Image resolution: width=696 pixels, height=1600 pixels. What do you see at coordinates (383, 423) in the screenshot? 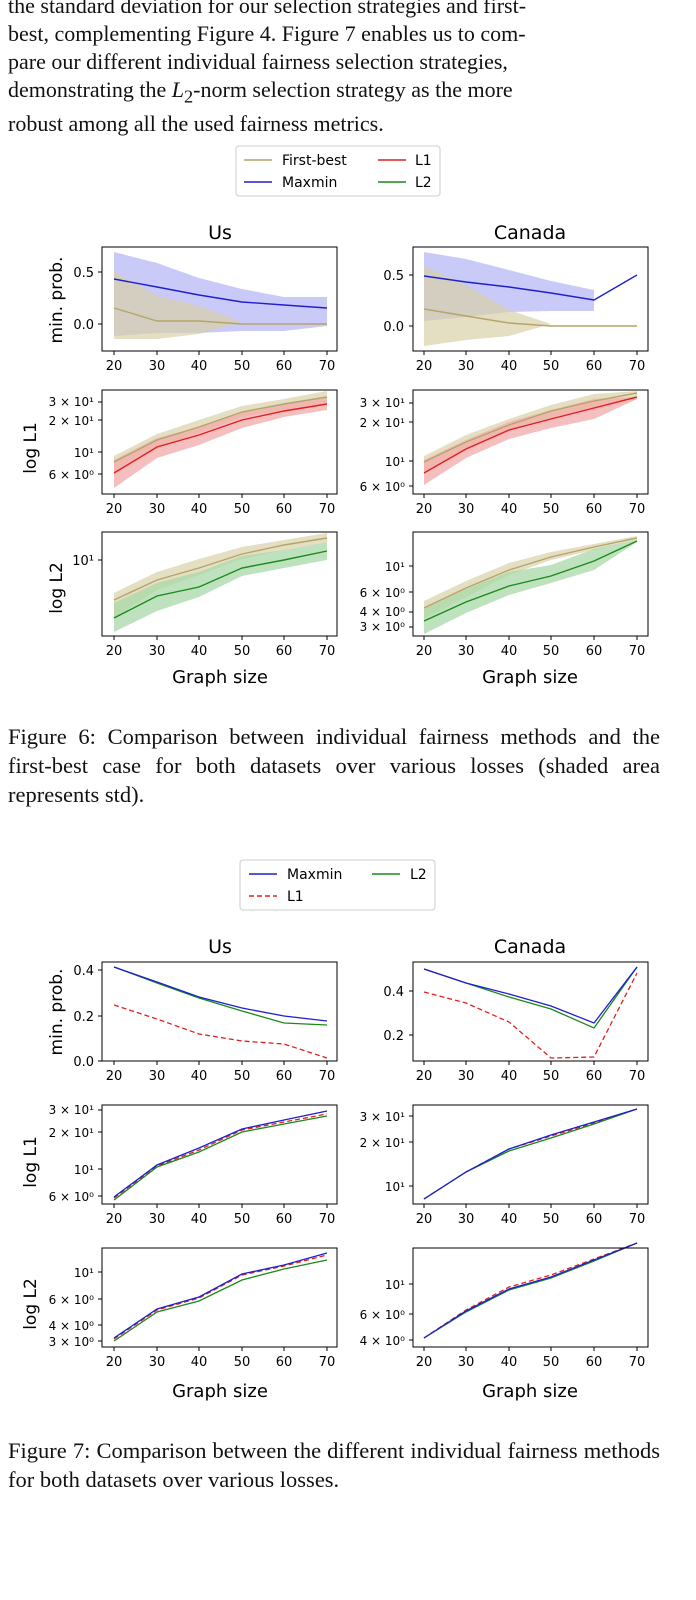
I see `fig6-ca-l1-ytick-2: 2 × 10¹` at bounding box center [383, 423].